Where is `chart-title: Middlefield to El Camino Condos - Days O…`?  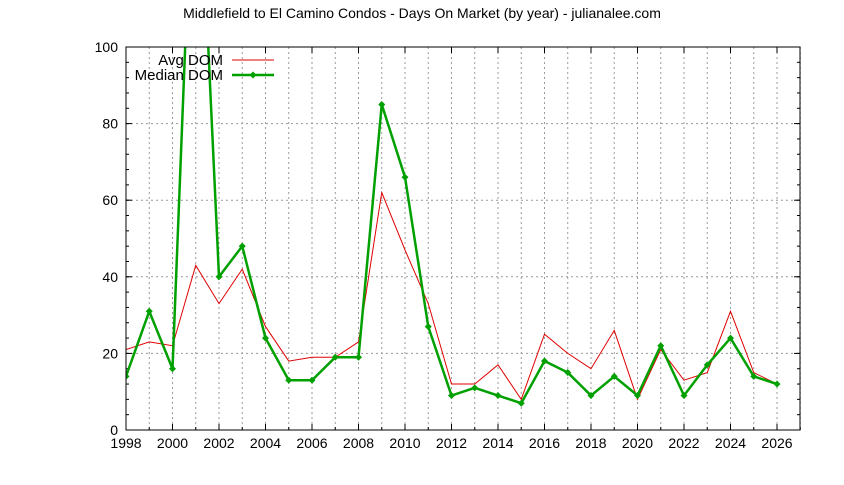 chart-title: Middlefield to El Camino Condos - Days O… is located at coordinates (422, 13).